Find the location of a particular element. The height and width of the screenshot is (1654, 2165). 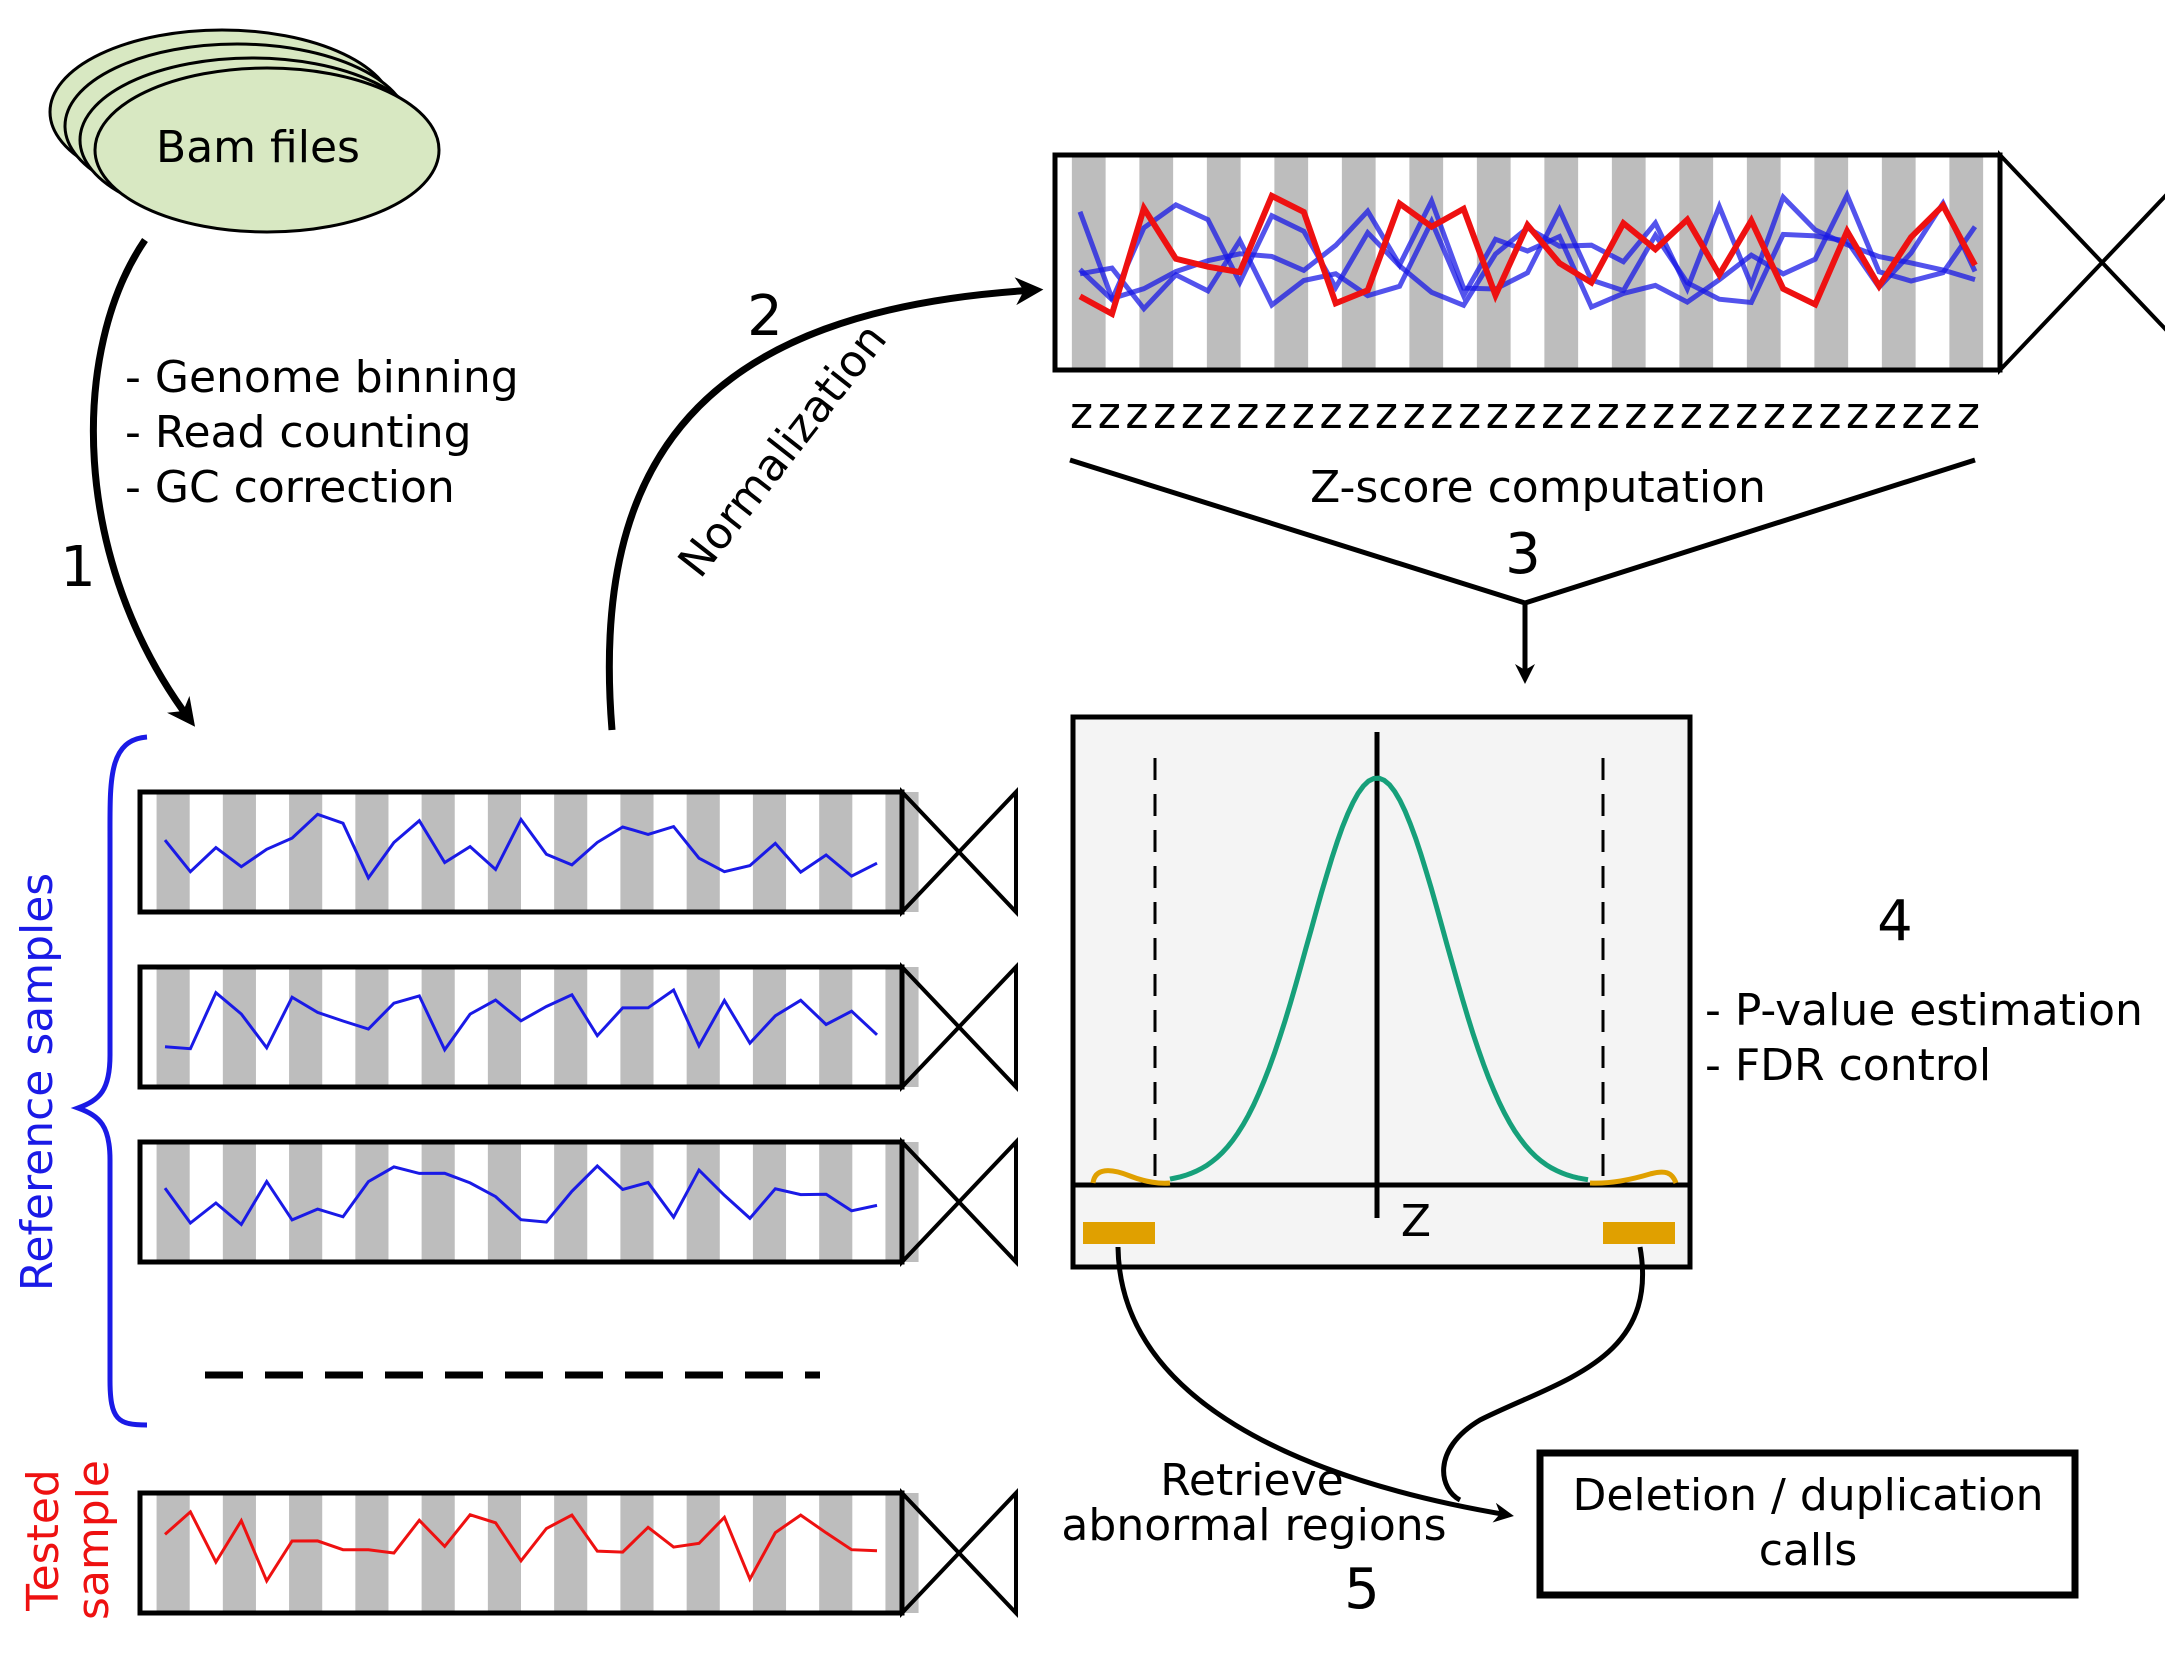

step4-item-pvalue: - P-value estimation is located at coordinates (1924, 1010).